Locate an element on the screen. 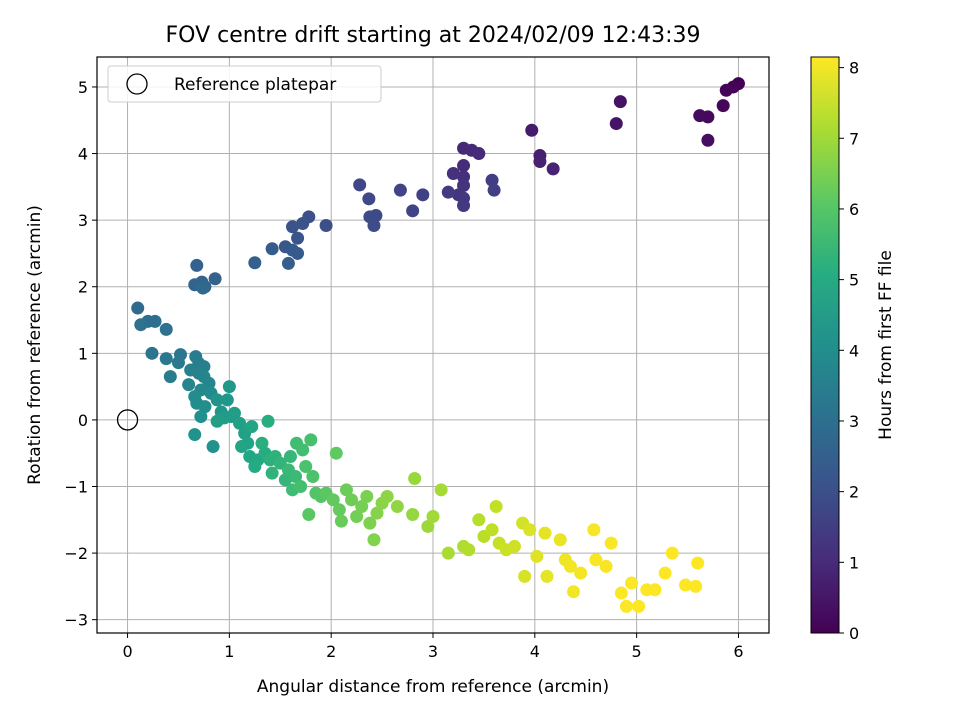 The width and height of the screenshot is (960, 720). y-tick-label: 4 is located at coordinates (83, 154).